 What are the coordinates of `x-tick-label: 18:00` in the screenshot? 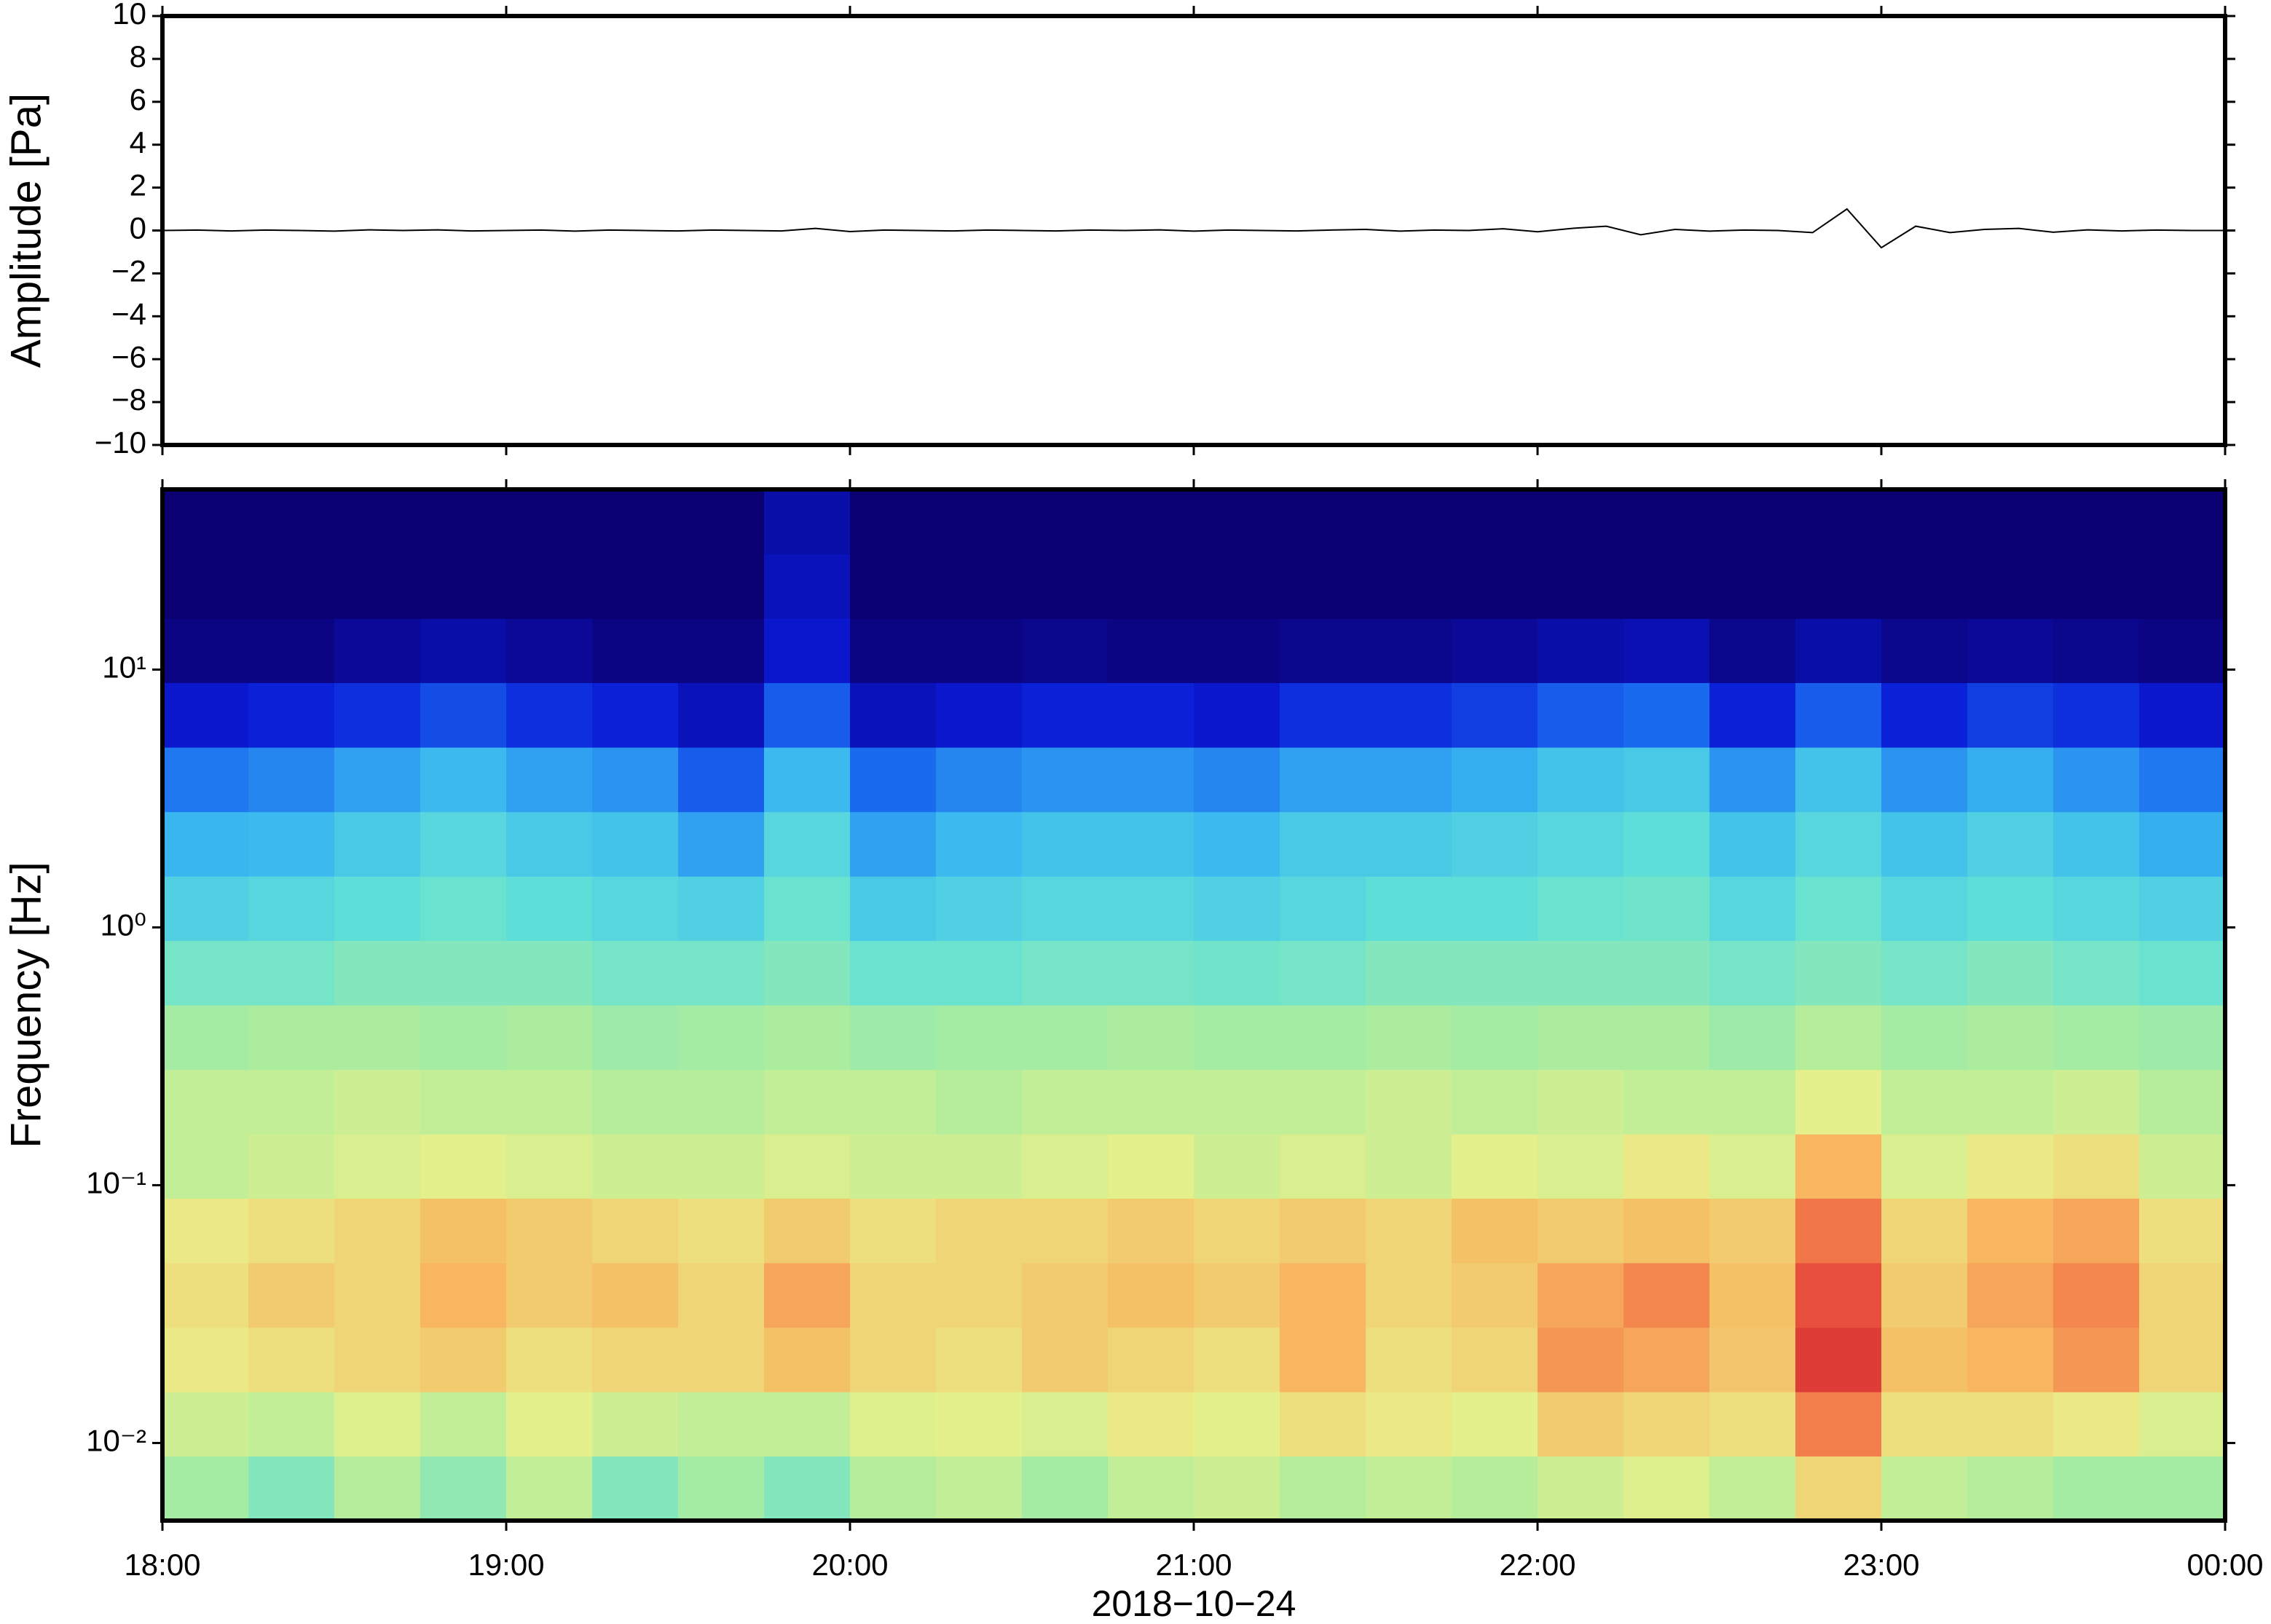 It's located at (162, 1565).